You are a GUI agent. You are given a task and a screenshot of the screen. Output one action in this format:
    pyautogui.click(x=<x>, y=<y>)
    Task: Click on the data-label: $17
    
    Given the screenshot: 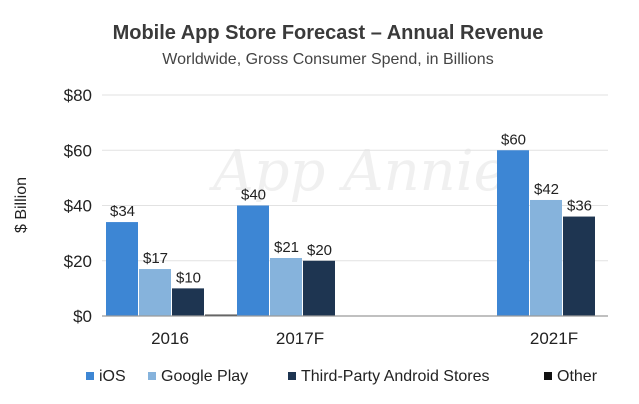 What is the action you would take?
    pyautogui.click(x=155, y=258)
    